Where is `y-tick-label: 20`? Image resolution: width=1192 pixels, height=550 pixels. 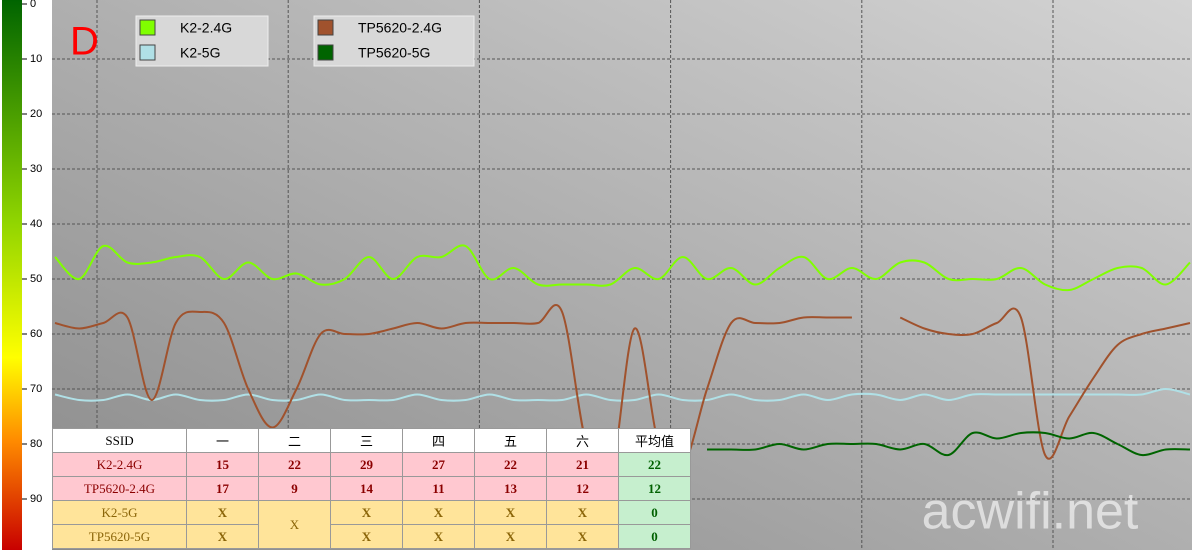 y-tick-label: 20 is located at coordinates (36, 114).